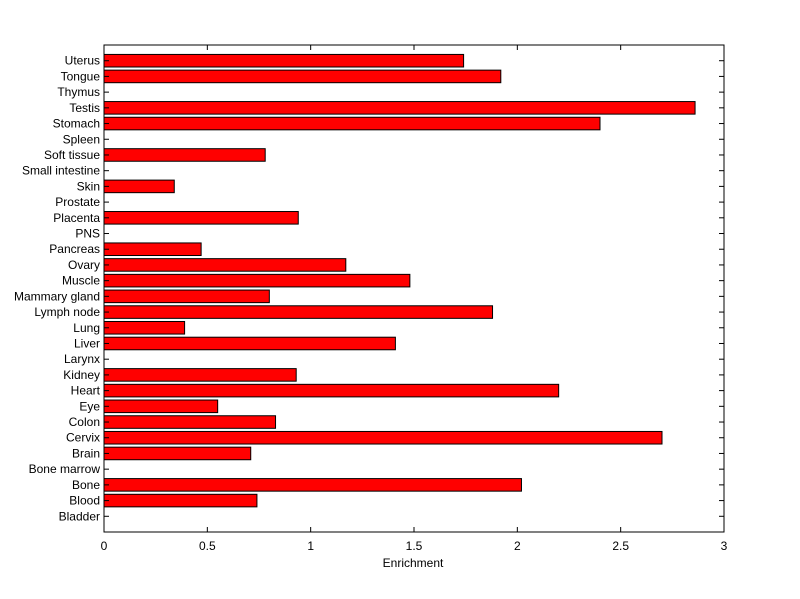 The height and width of the screenshot is (599, 800). Describe the element at coordinates (78, 92) in the screenshot. I see `y-tick-label-thymus: Thymus` at that location.